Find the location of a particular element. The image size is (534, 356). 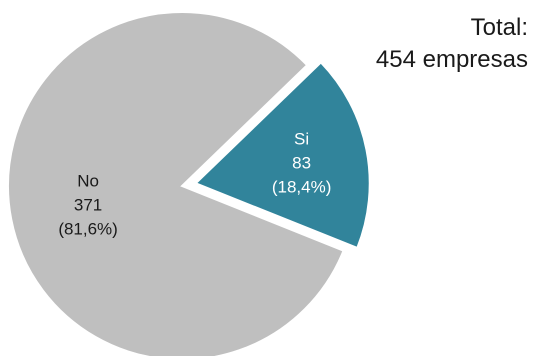

slice-label-si-name: Si is located at coordinates (301, 139).